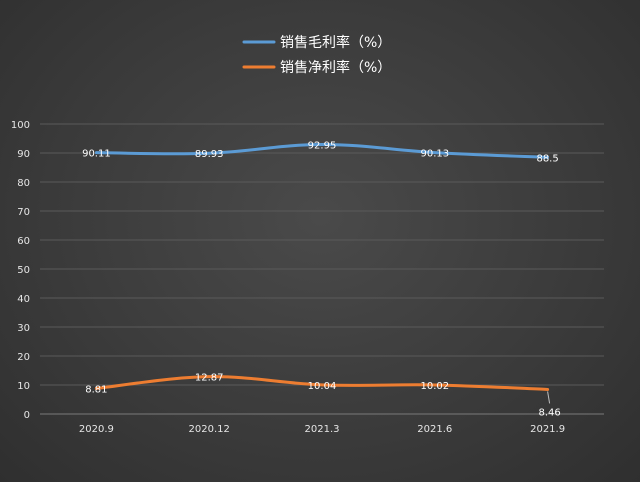 The image size is (640, 482). What do you see at coordinates (23, 357) in the screenshot?
I see `y-tick-label: 20` at bounding box center [23, 357].